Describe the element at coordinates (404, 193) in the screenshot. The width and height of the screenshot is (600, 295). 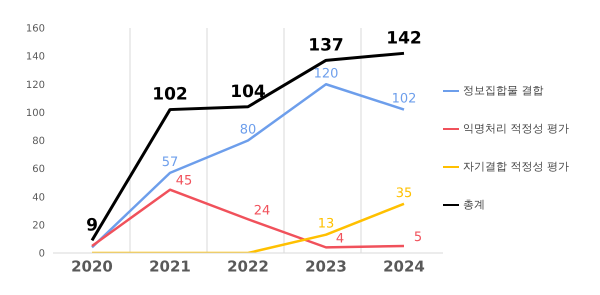
I see `data-label: 35` at that location.